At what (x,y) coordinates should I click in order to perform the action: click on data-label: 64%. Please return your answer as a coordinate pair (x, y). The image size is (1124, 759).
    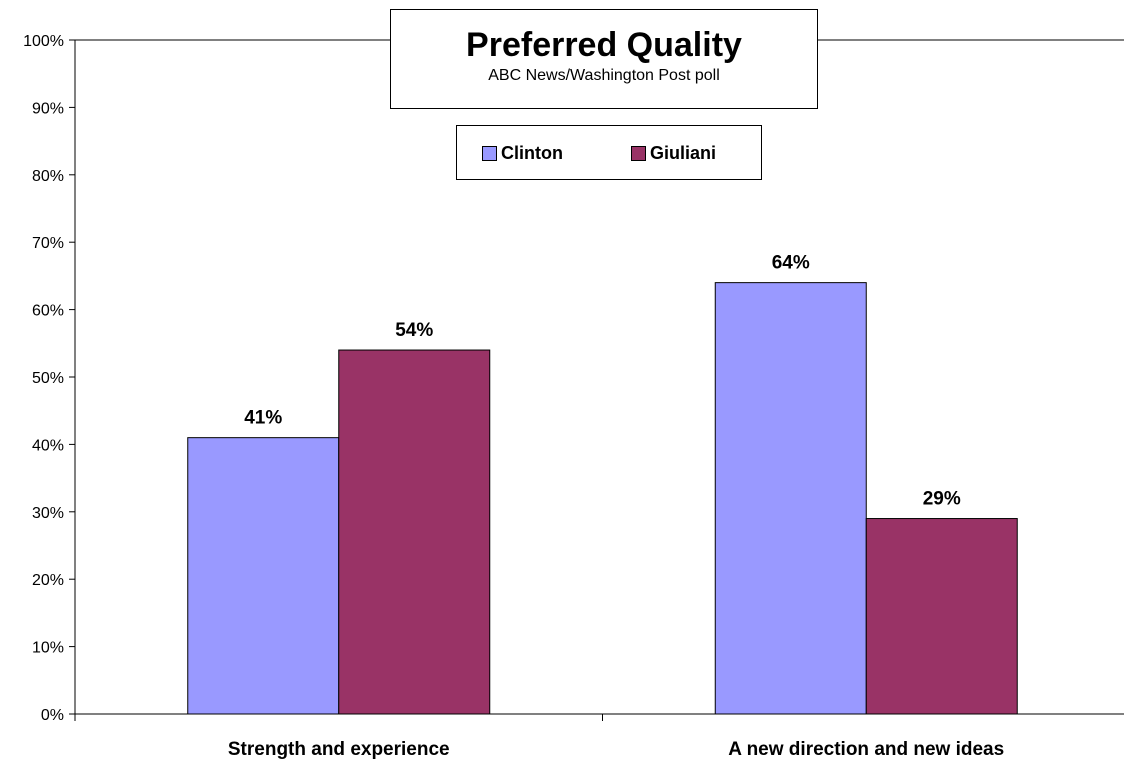
    Looking at the image, I should click on (791, 263).